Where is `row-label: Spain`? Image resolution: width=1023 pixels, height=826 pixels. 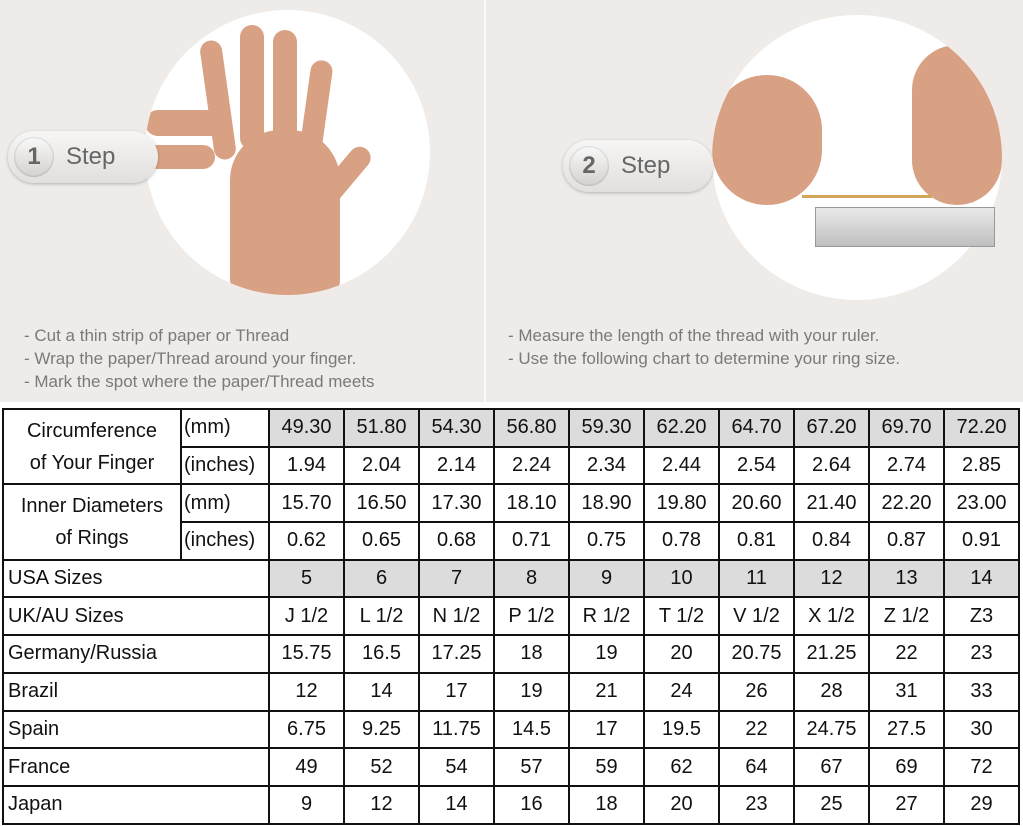 row-label: Spain is located at coordinates (136, 729).